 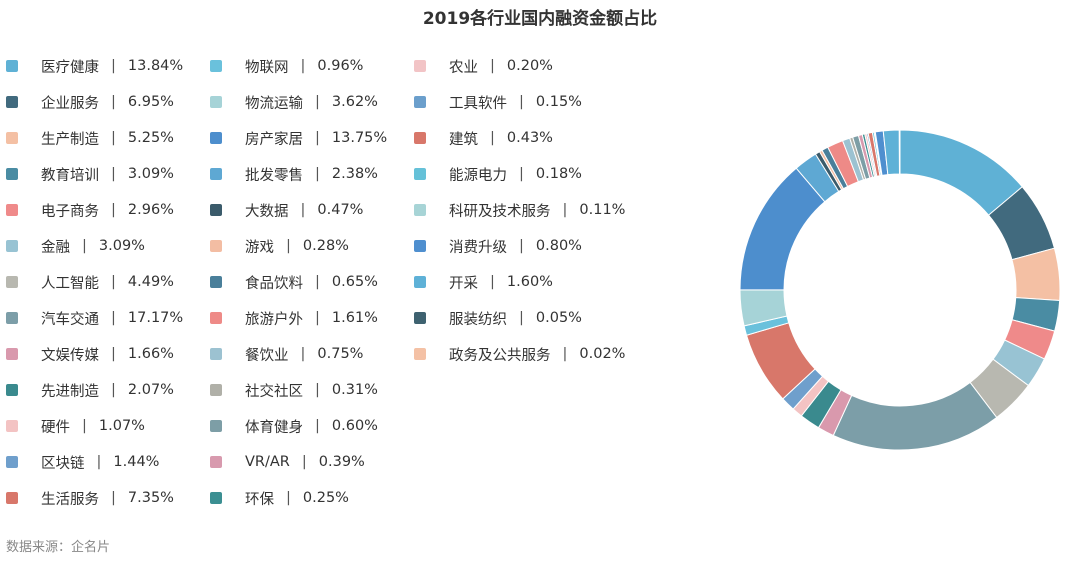 I want to click on legend-item: 建筑 | 0.43%, so click(x=483, y=138).